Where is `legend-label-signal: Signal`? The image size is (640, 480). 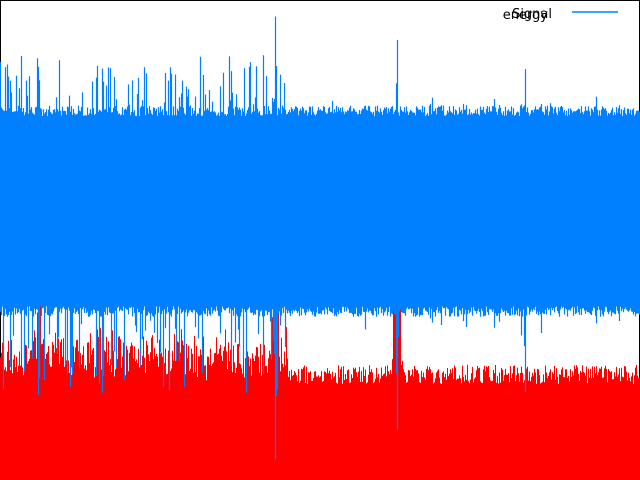
legend-label-signal: Signal is located at coordinates (532, 14).